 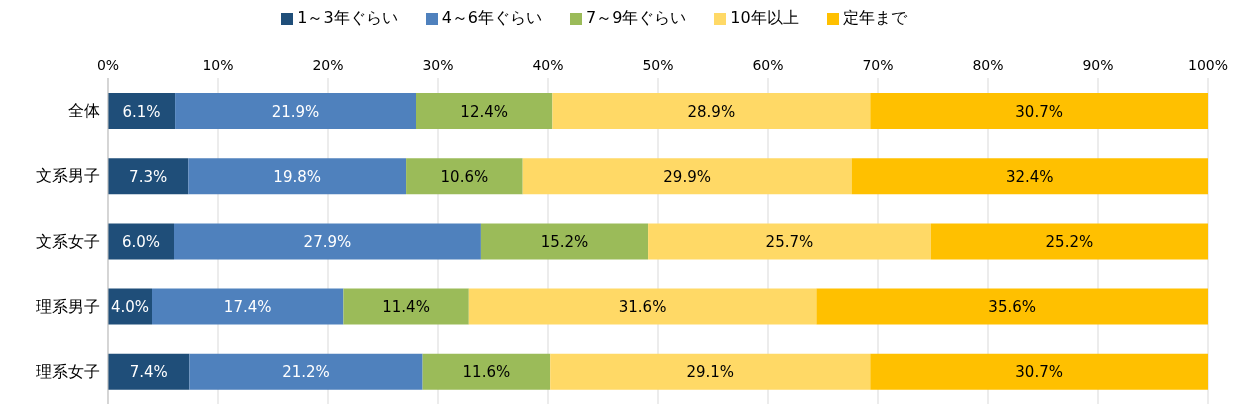 What do you see at coordinates (548, 65) in the screenshot?
I see `x-tick-label: 40%` at bounding box center [548, 65].